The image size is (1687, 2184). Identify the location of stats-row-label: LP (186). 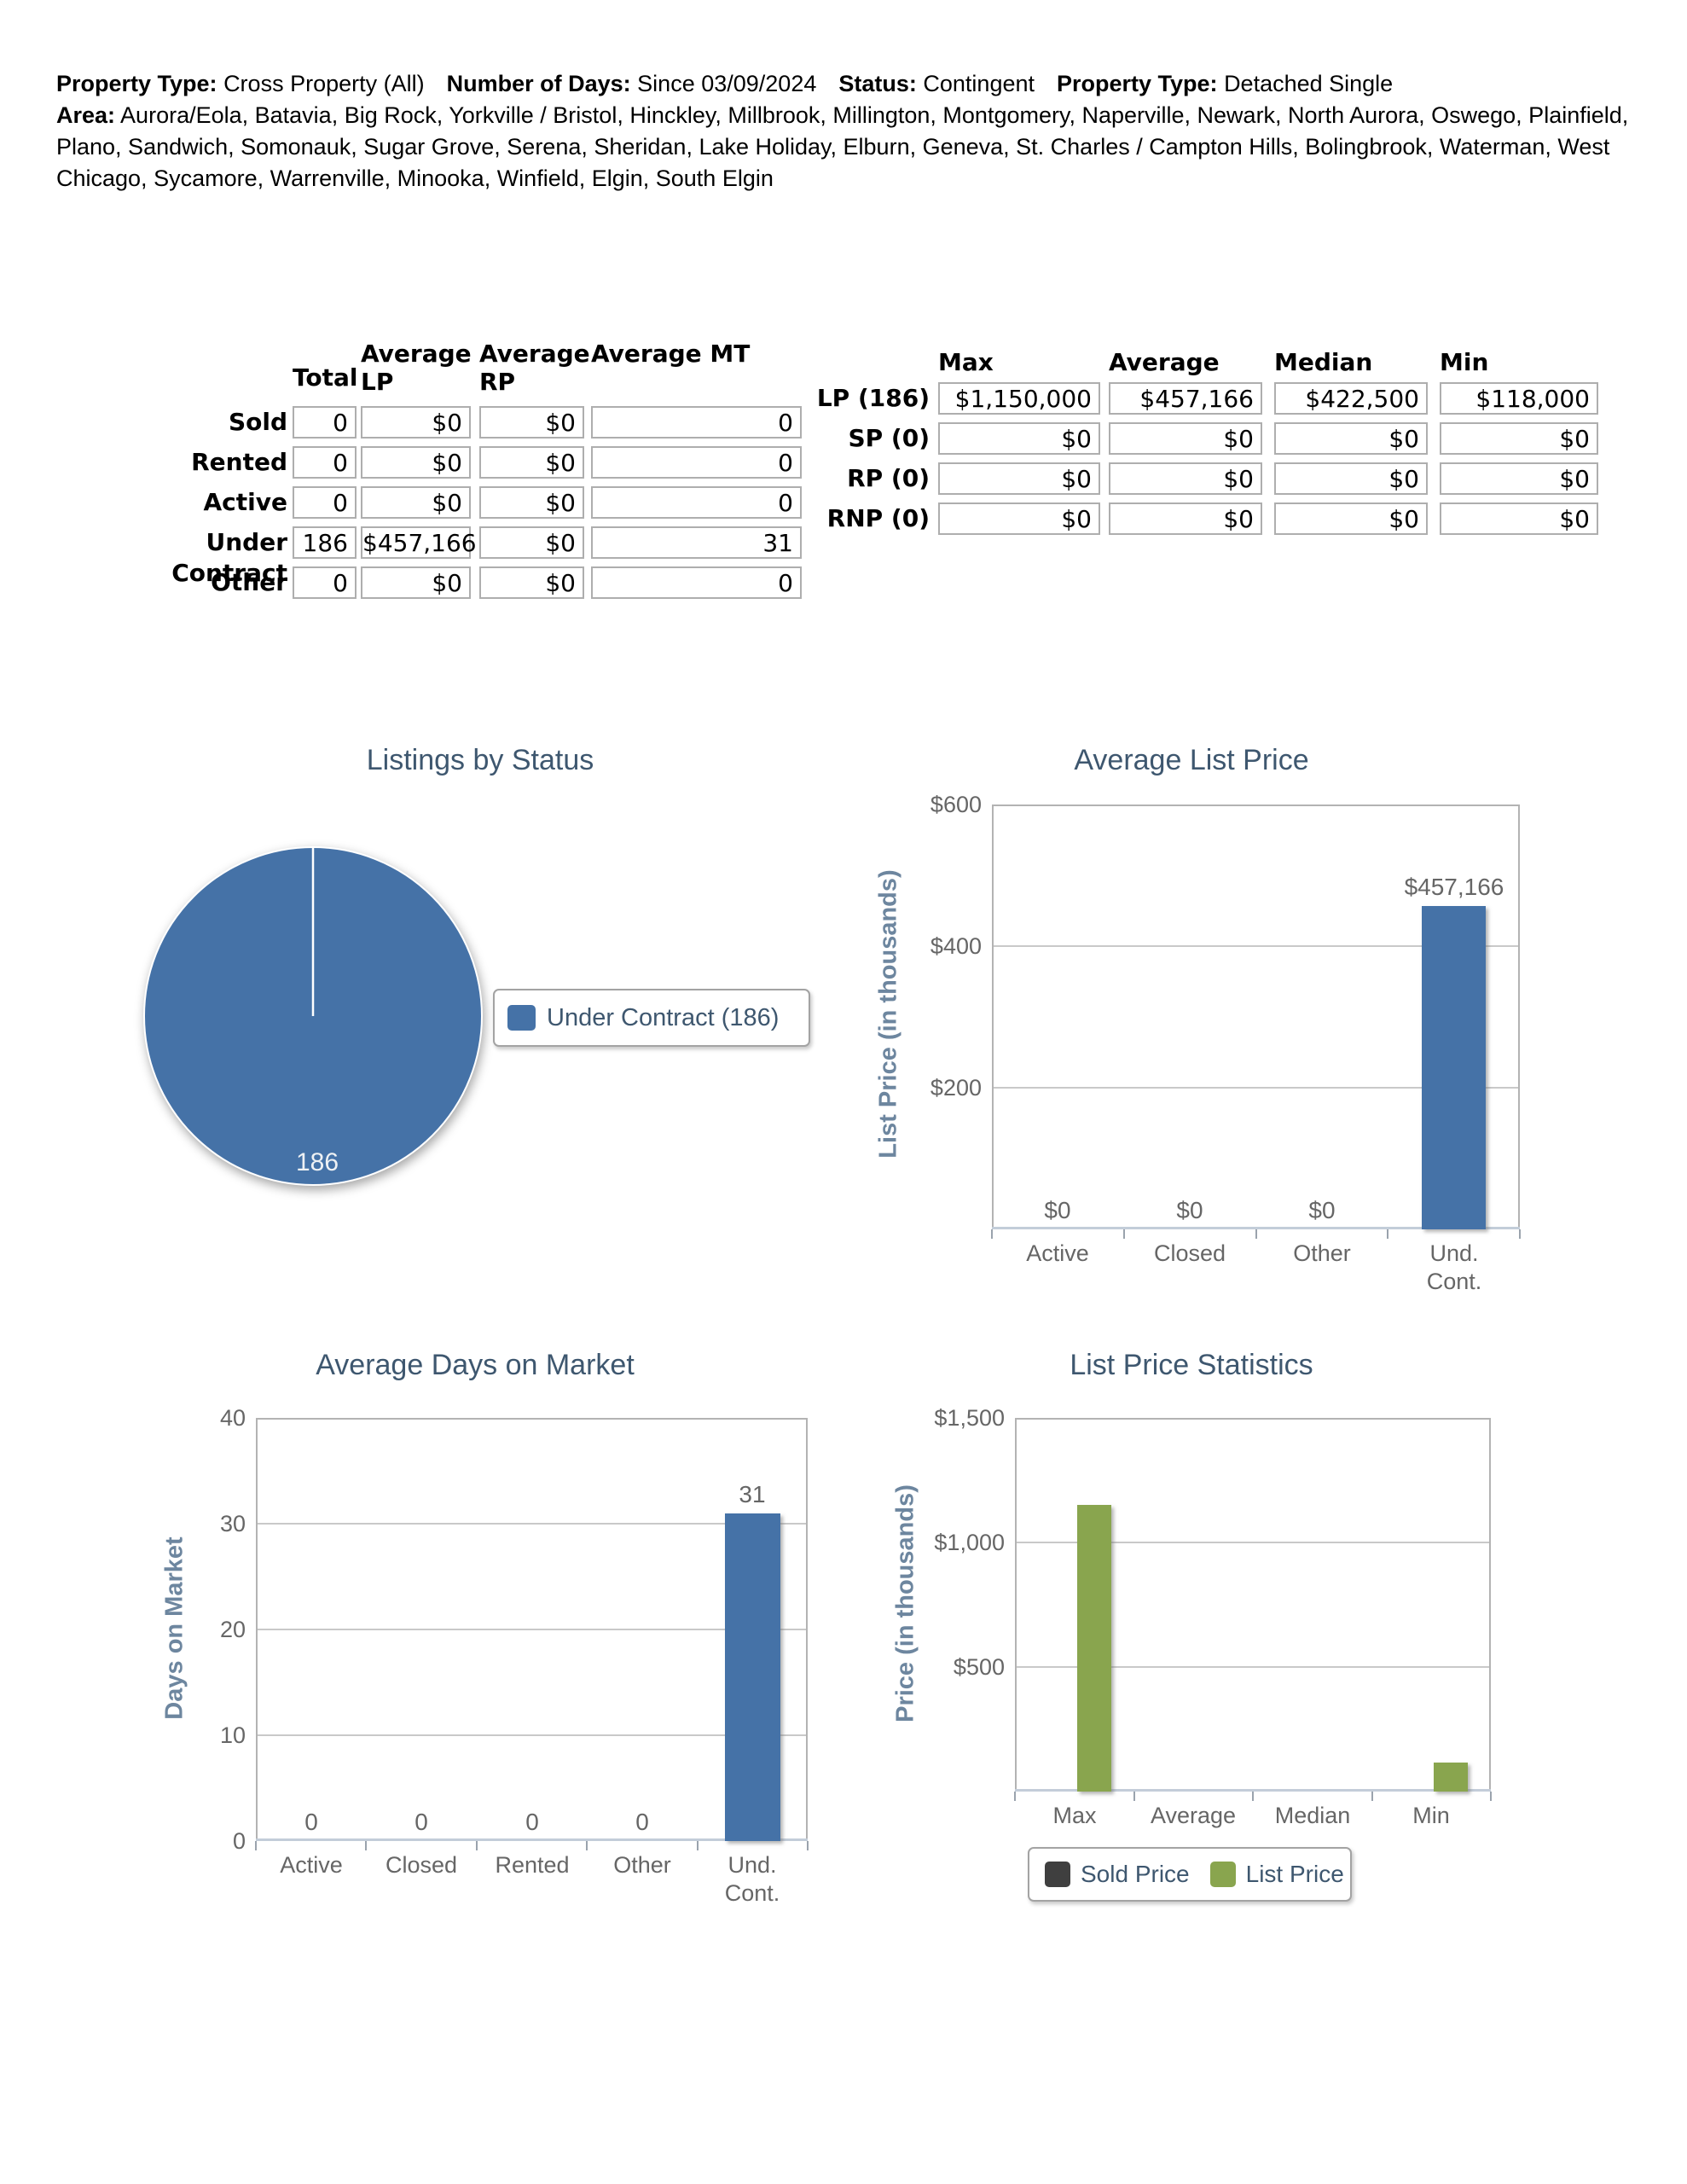
(873, 398).